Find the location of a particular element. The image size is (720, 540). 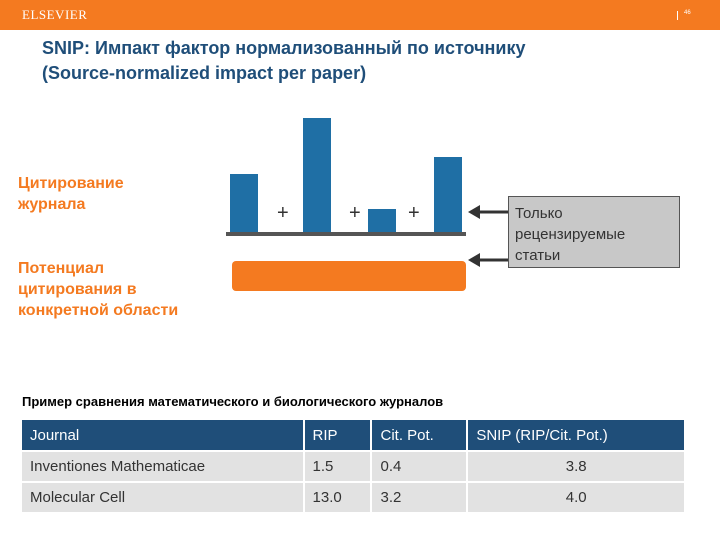

note-line-2: рецензируемые is located at coordinates (570, 234).